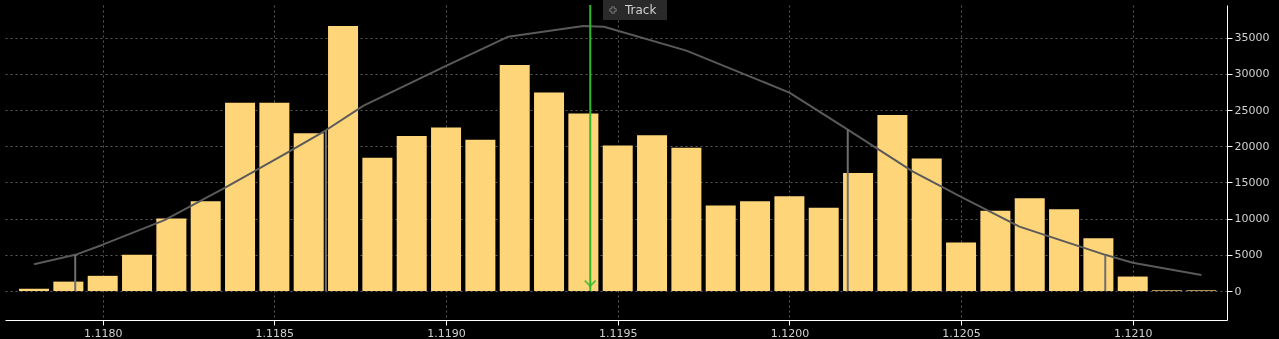 Image resolution: width=1279 pixels, height=339 pixels. What do you see at coordinates (1252, 182) in the screenshot?
I see `y-tick-label: 15000` at bounding box center [1252, 182].